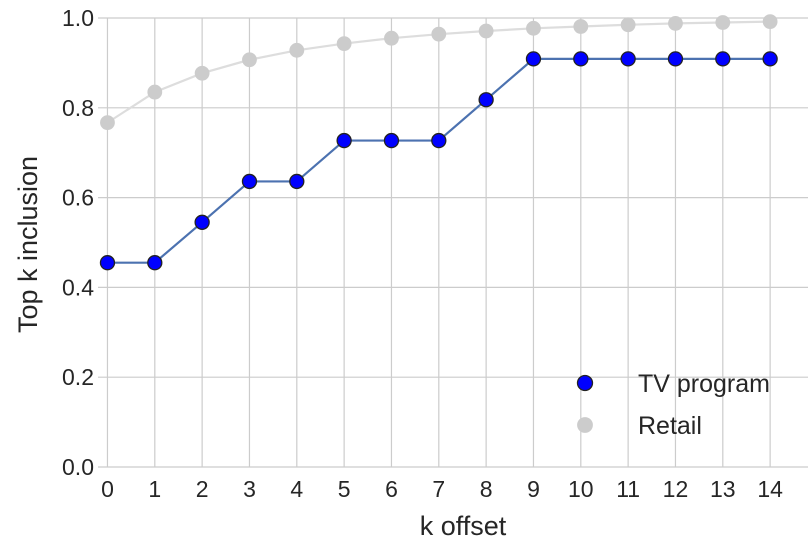  What do you see at coordinates (202, 489) in the screenshot?
I see `x-tick-label: 2` at bounding box center [202, 489].